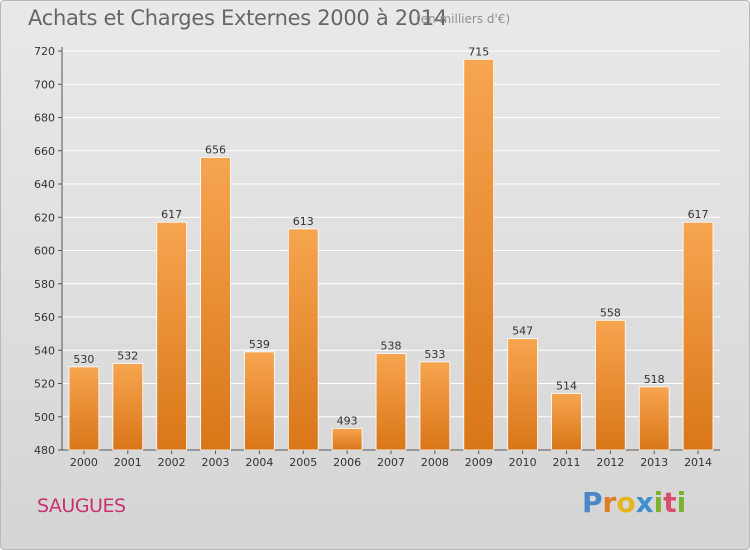  I want to click on y-tick-label: 520, so click(44, 384).